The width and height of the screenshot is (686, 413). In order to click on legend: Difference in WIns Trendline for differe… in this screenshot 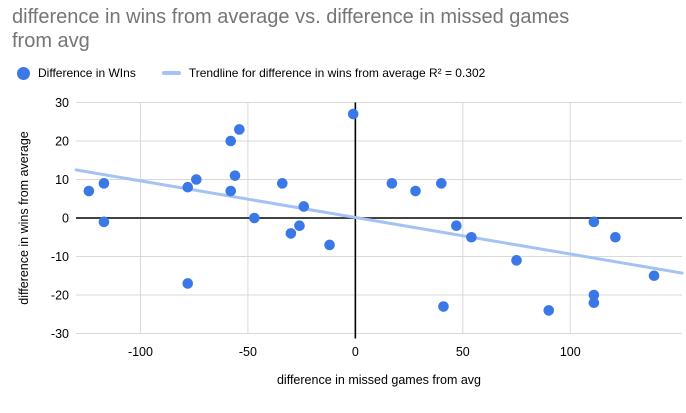, I will do `click(251, 73)`.